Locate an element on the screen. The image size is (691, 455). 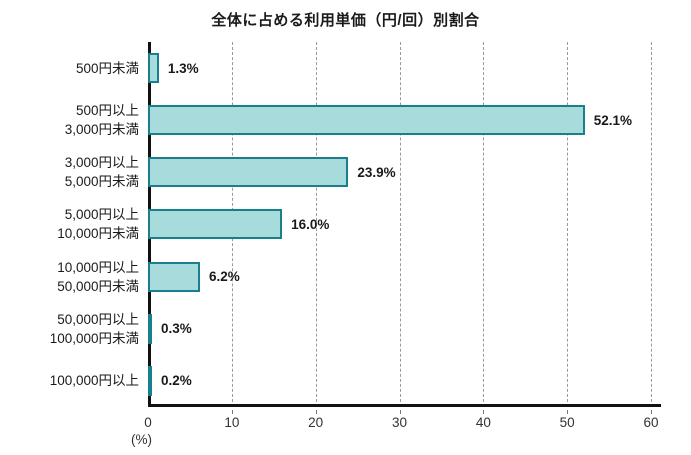
bar-value-label: 23.9% is located at coordinates (376, 172).